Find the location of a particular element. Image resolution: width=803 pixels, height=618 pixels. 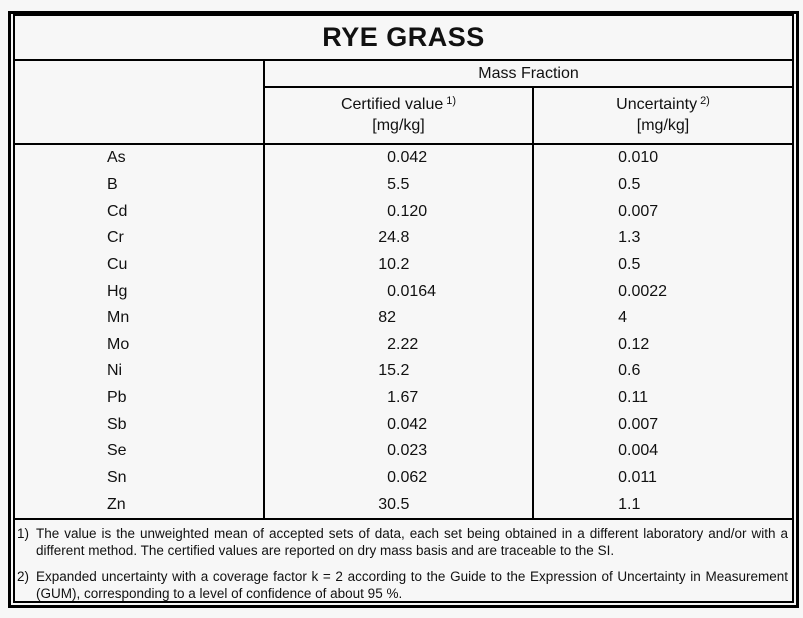

table-row: B 5.5 0.5 is located at coordinates (403, 185).